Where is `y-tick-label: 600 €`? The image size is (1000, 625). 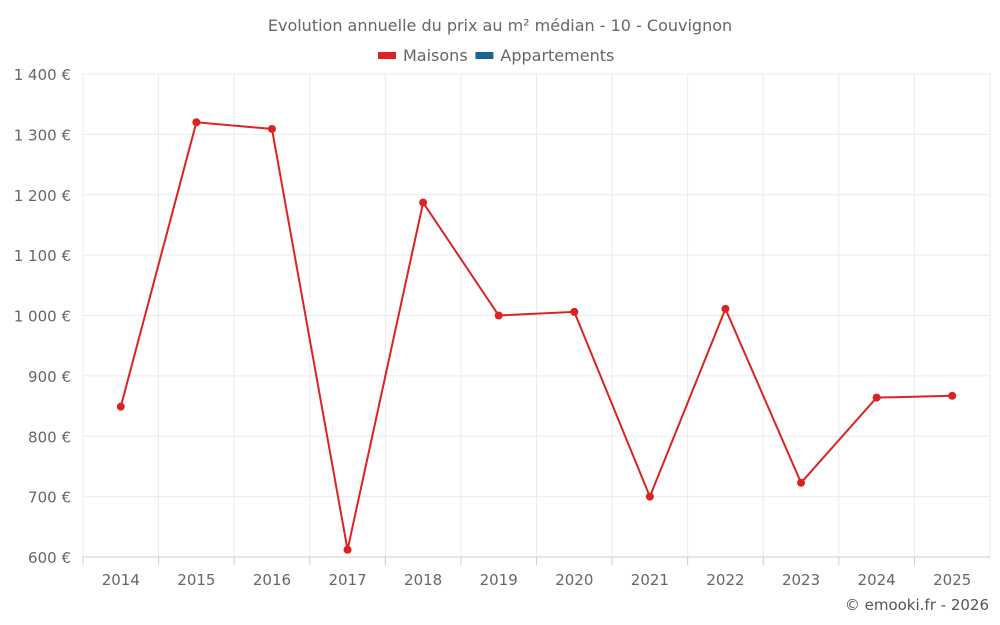 y-tick-label: 600 € is located at coordinates (49, 558).